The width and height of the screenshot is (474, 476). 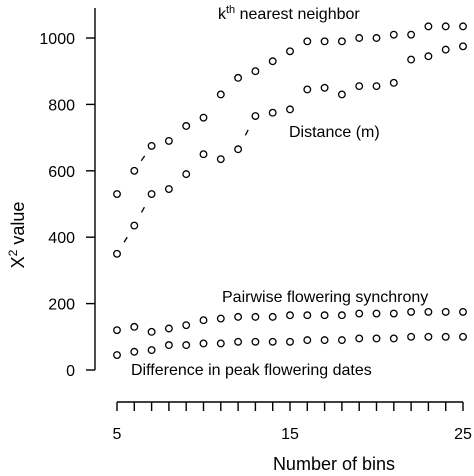 What do you see at coordinates (117, 434) in the screenshot?
I see `x-tick-label: 5` at bounding box center [117, 434].